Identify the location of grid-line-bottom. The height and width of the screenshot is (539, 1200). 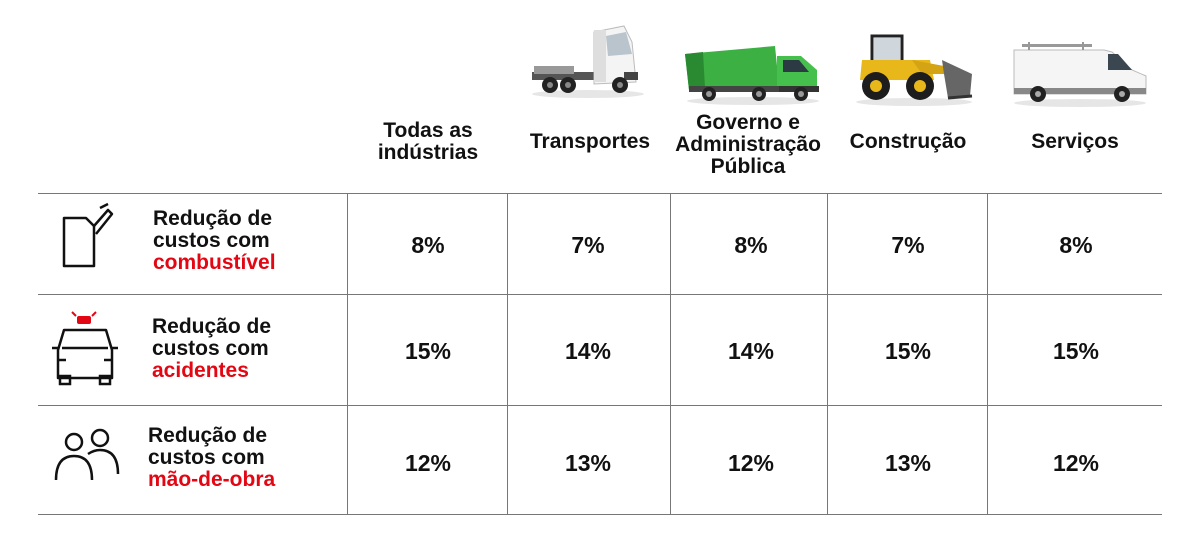
(600, 514).